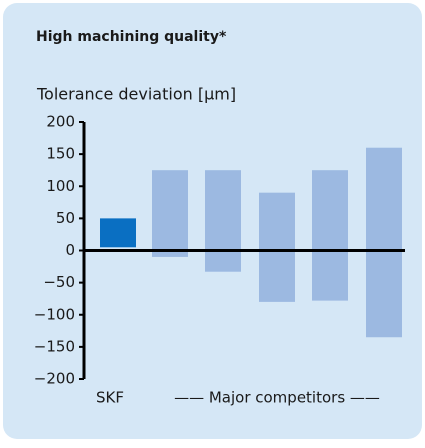 This screenshot has width=425, height=448. Describe the element at coordinates (54, 379) in the screenshot. I see `y-tick-label: −200` at that location.